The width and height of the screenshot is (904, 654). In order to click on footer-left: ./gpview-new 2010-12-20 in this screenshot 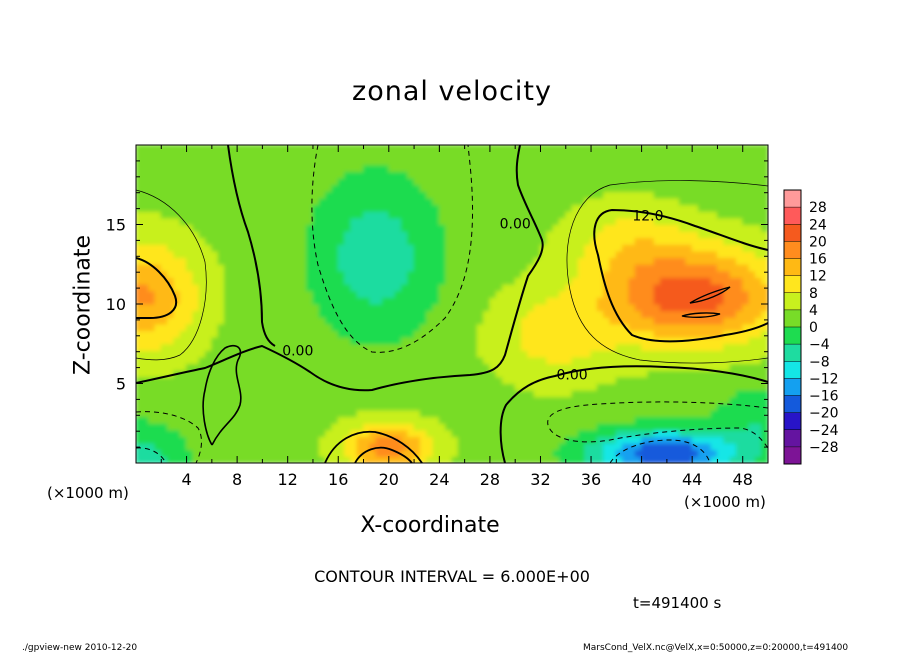, I will do `click(80, 648)`.